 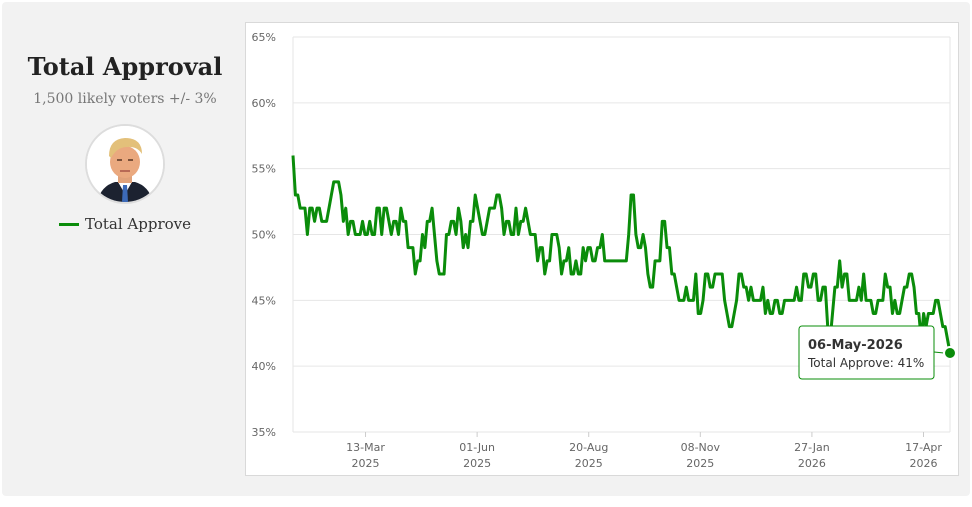 I want to click on page-subtitle: 1,500 likely voters +/- 3%, so click(x=125, y=99).